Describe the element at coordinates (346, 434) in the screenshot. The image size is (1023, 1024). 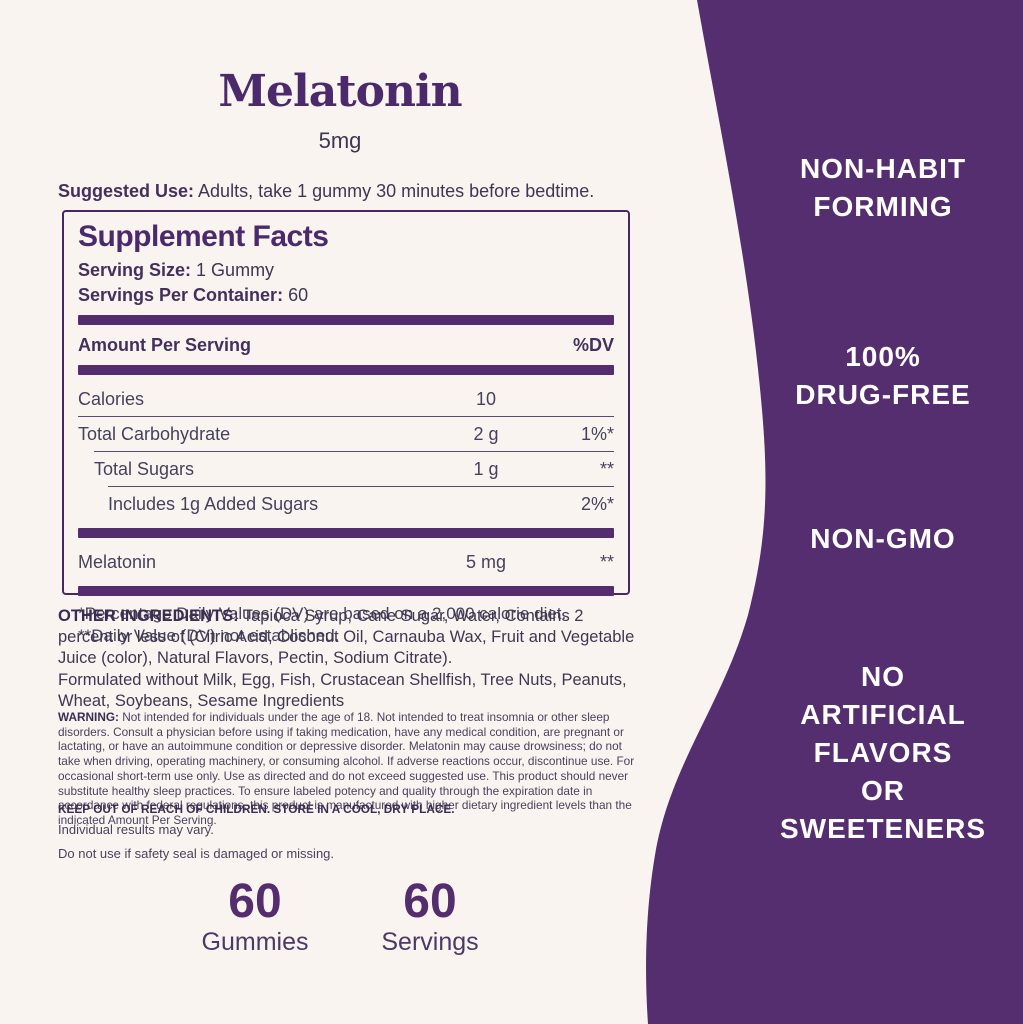
I see `facts-row: Total Carbohydrate 2 g 1%*` at that location.